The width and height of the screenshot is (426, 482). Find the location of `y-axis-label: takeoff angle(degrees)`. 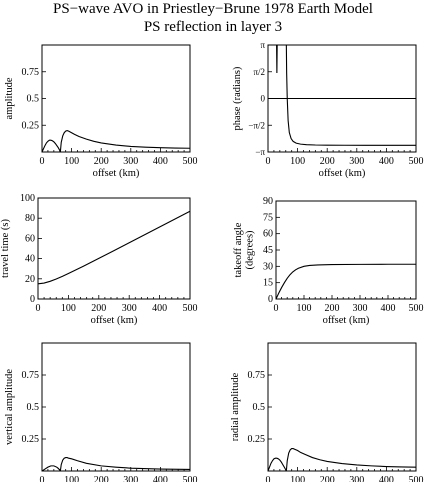

y-axis-label: takeoff angle(degrees) is located at coordinates (244, 249).